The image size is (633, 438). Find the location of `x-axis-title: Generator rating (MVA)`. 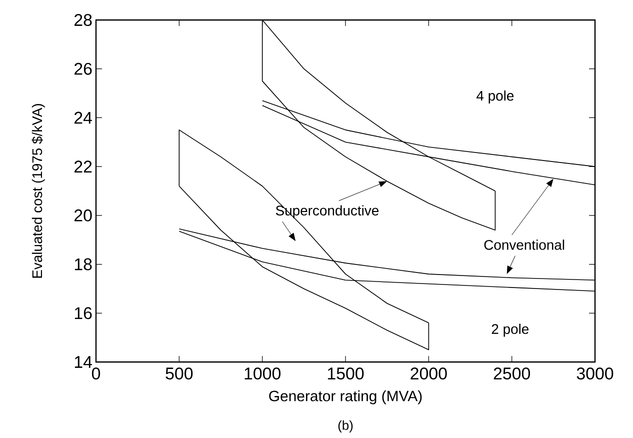

x-axis-title: Generator rating (MVA) is located at coordinates (345, 397).